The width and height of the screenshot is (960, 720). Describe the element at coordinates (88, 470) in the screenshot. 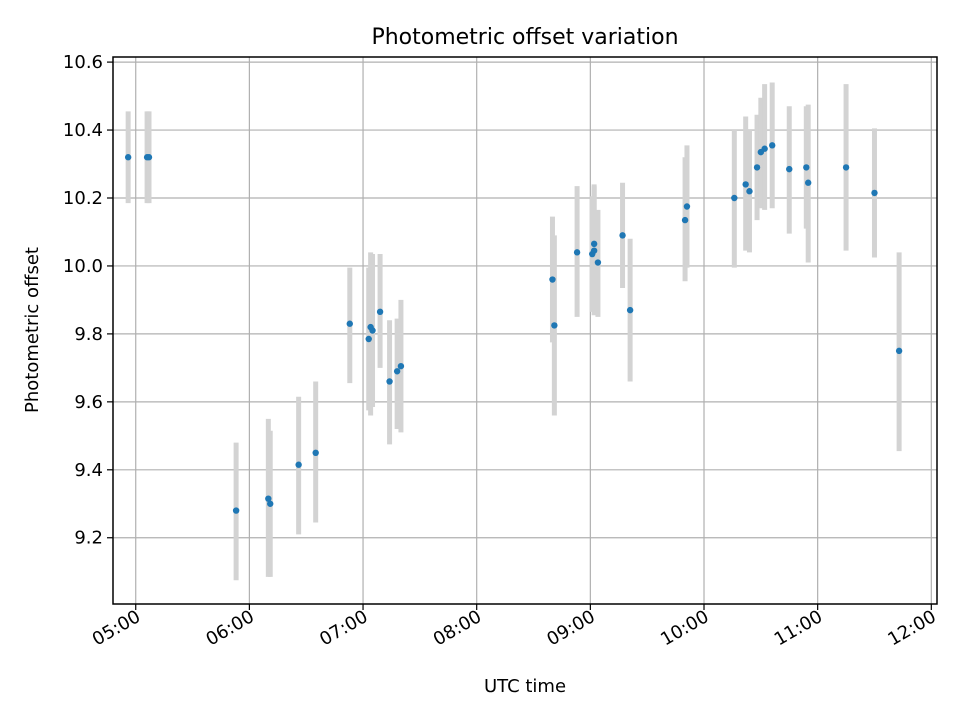

I see `y-tick-label: 9.4` at that location.